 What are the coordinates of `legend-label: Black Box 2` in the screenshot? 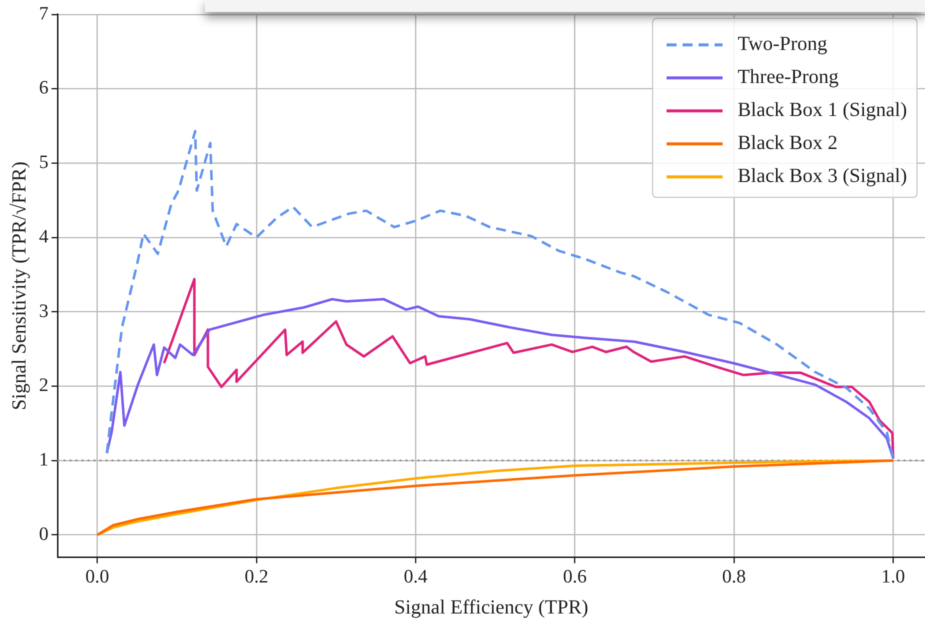 It's located at (788, 143).